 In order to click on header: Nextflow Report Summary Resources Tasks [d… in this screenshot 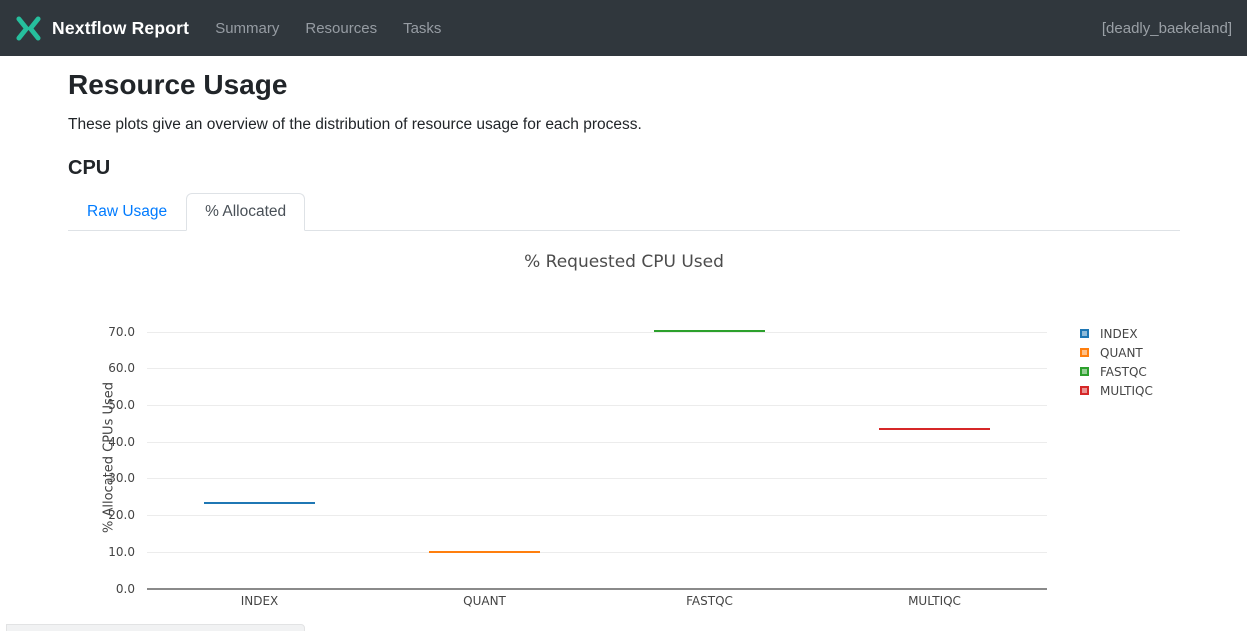, I will do `click(623, 28)`.